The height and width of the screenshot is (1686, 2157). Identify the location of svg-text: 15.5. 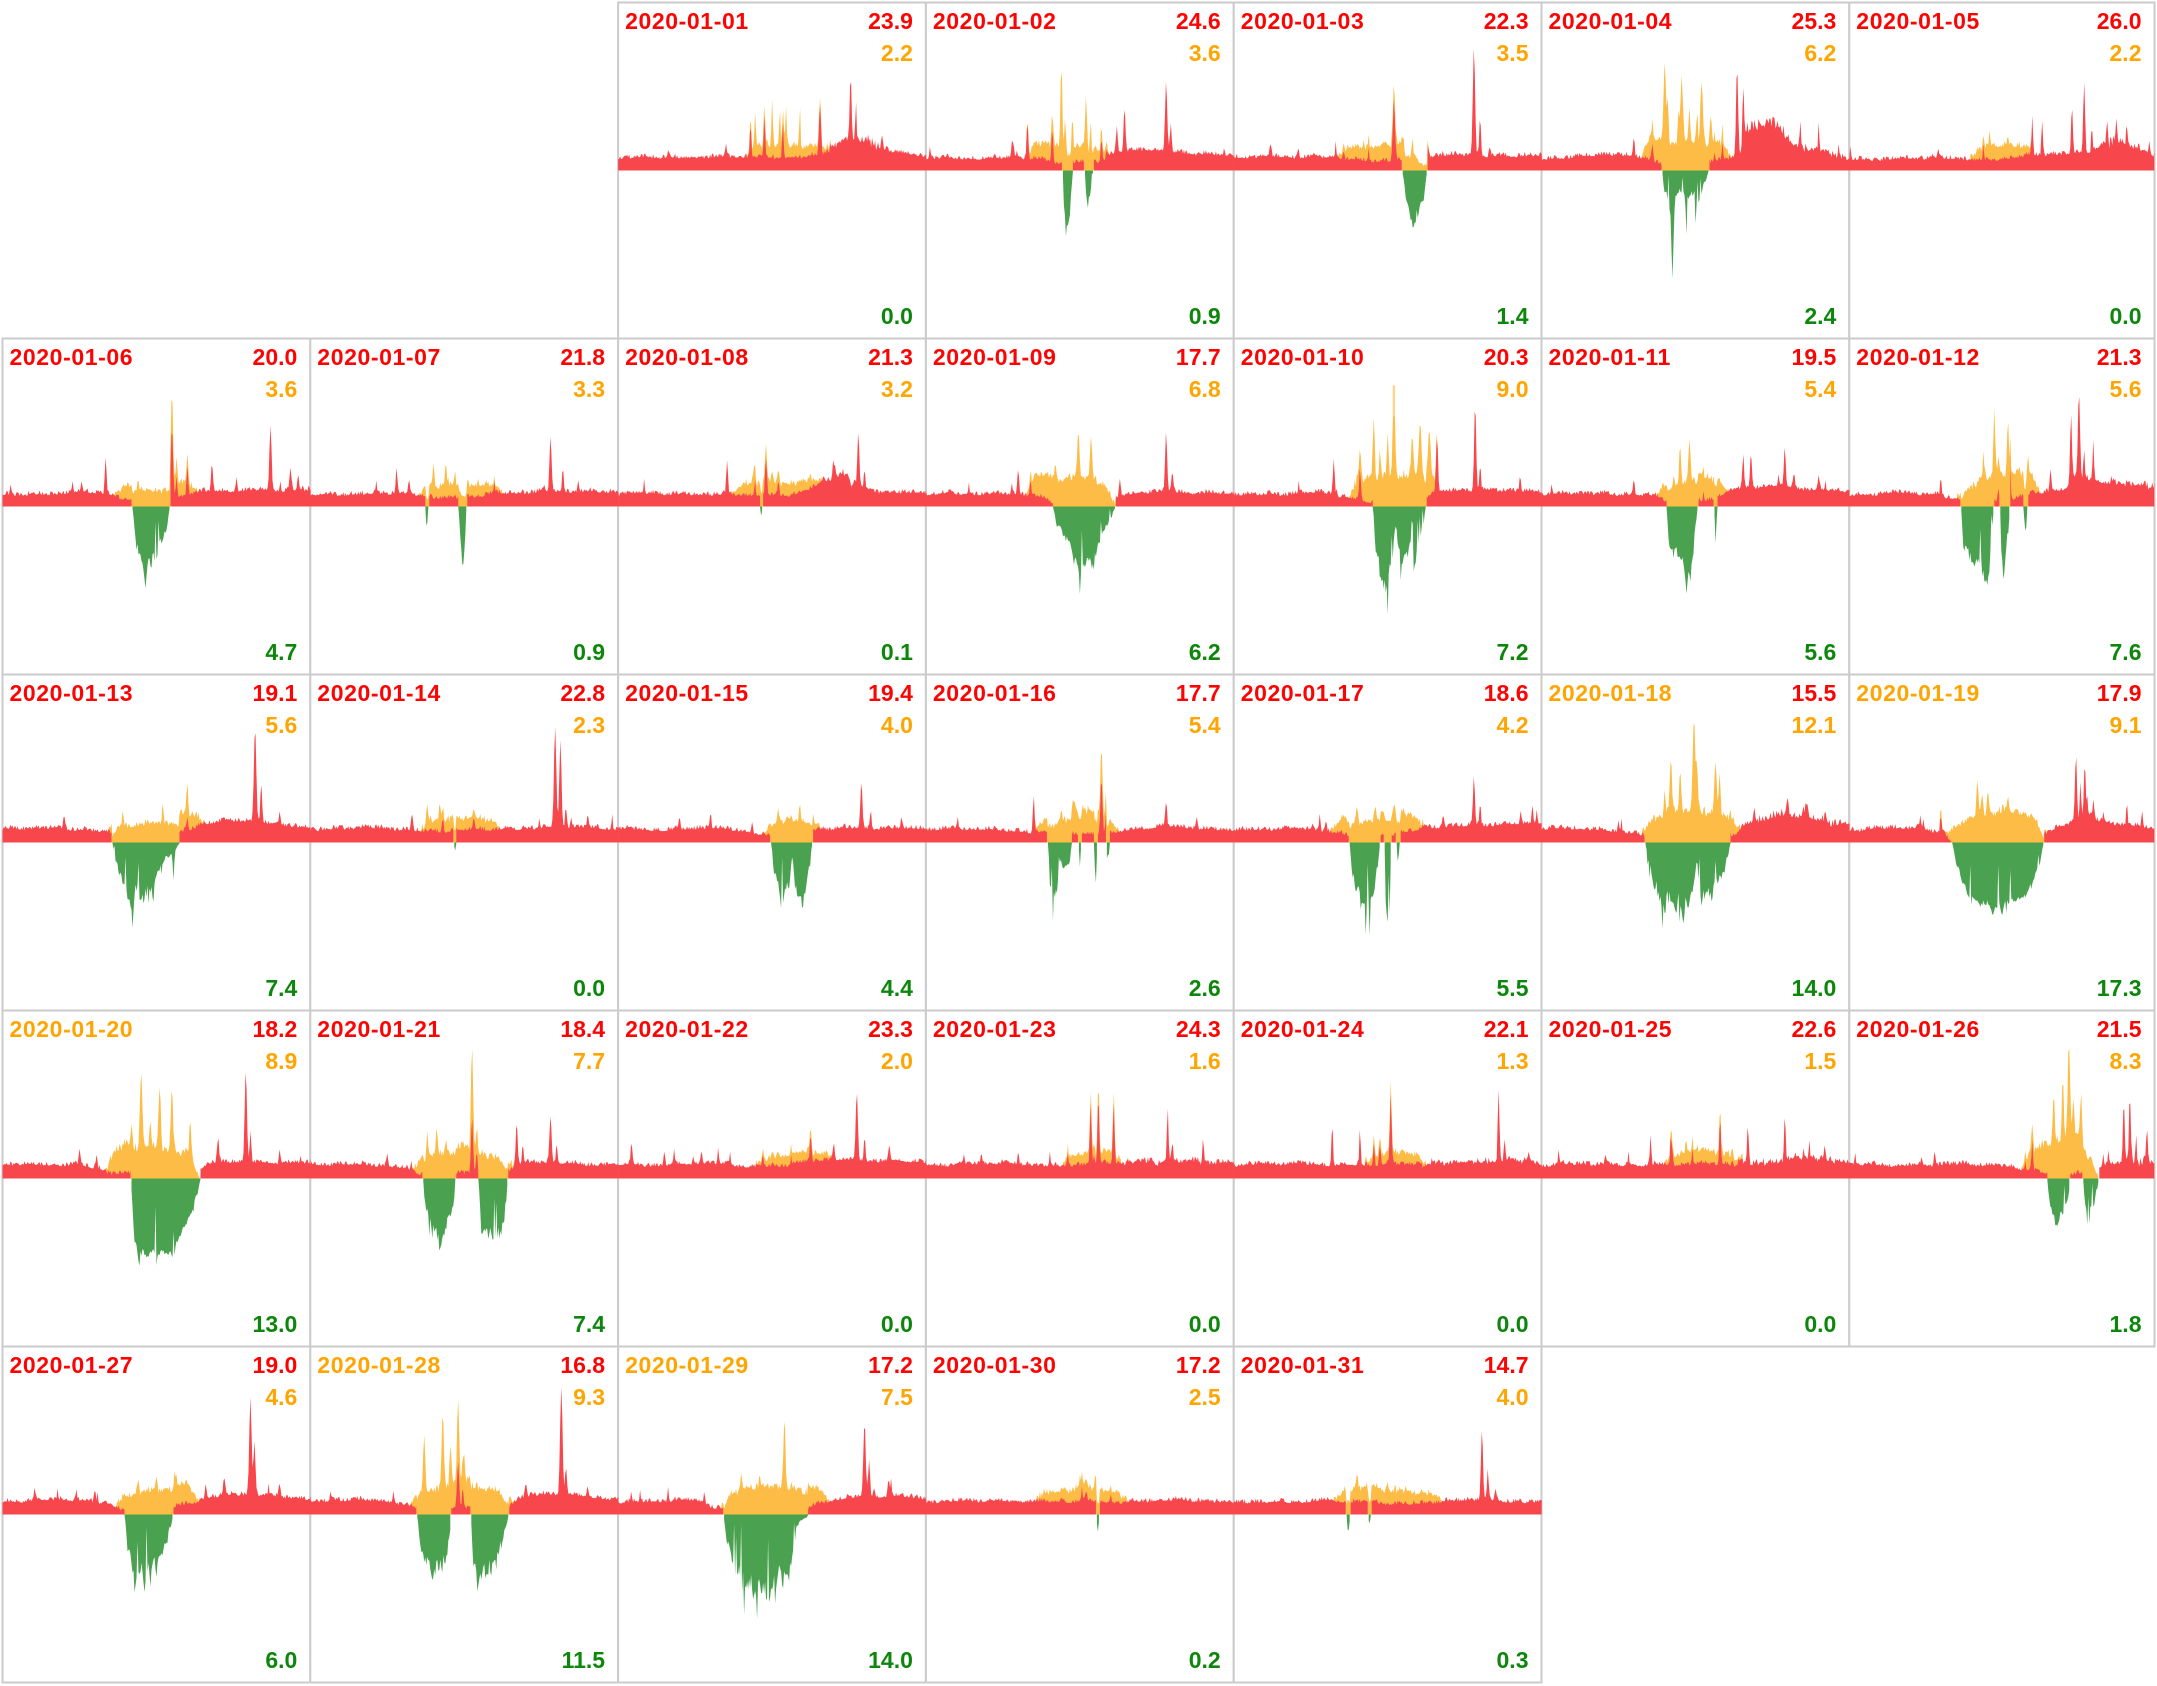
(1814, 693).